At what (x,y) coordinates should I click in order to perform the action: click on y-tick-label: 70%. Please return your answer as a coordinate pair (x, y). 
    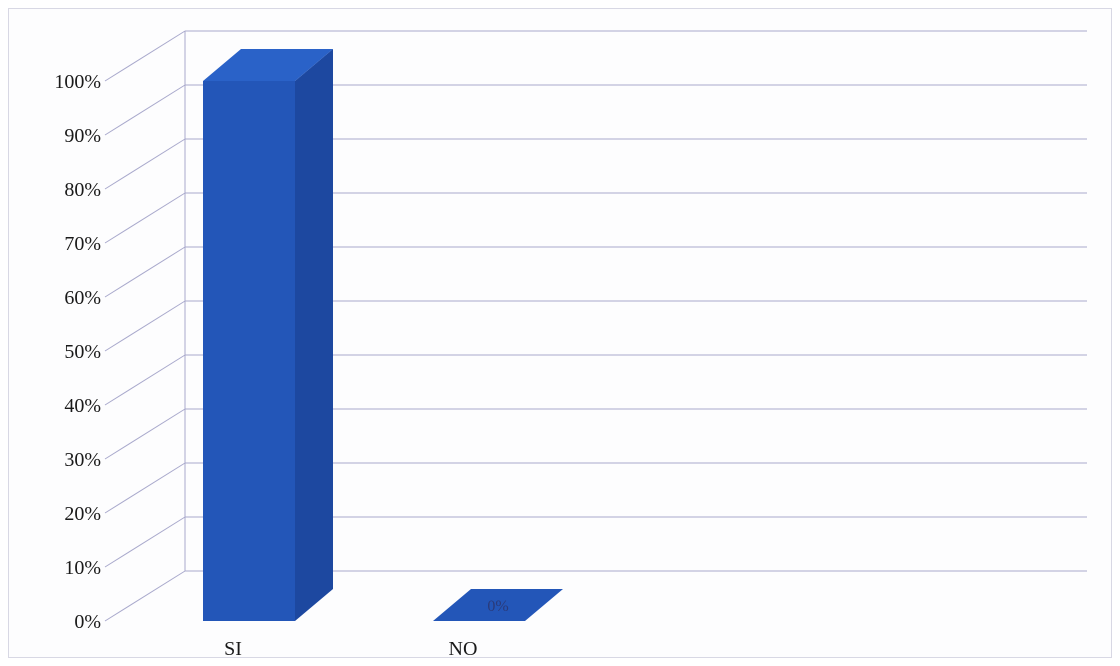
    Looking at the image, I should click on (82, 244).